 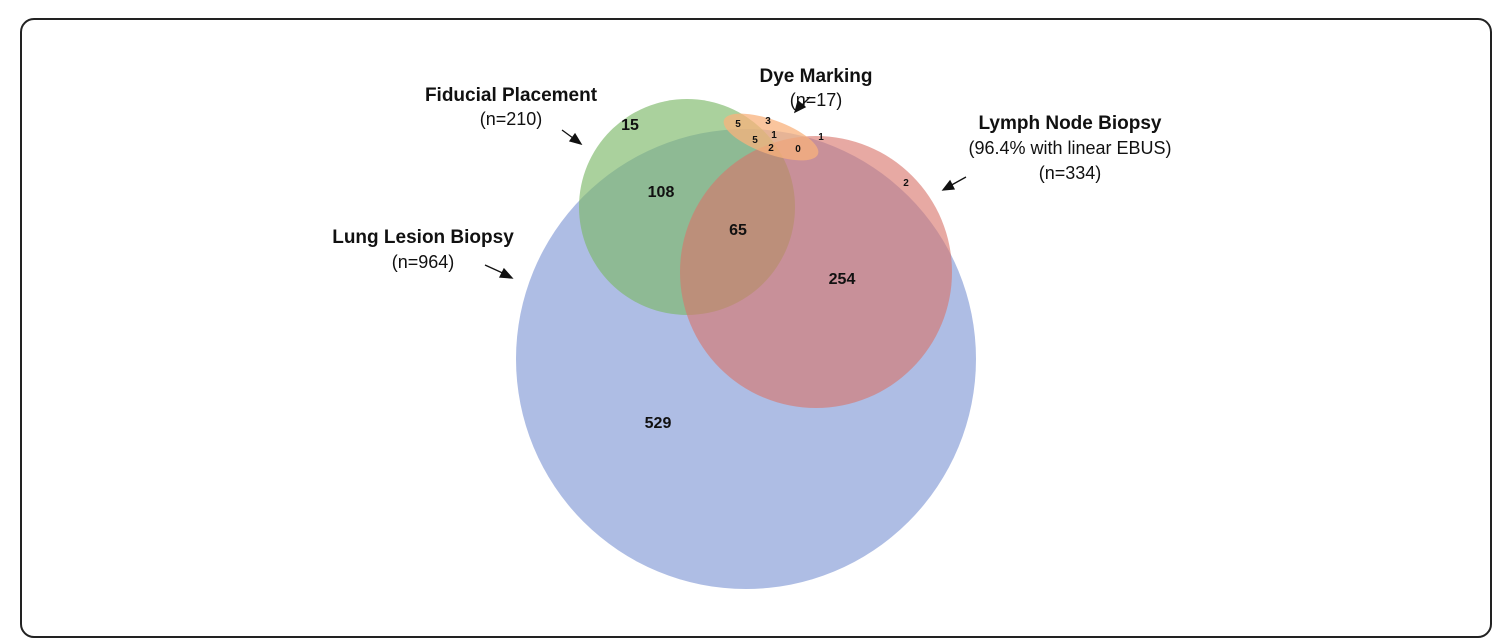 I want to click on region-lung-lymph: 254, so click(x=842, y=279).